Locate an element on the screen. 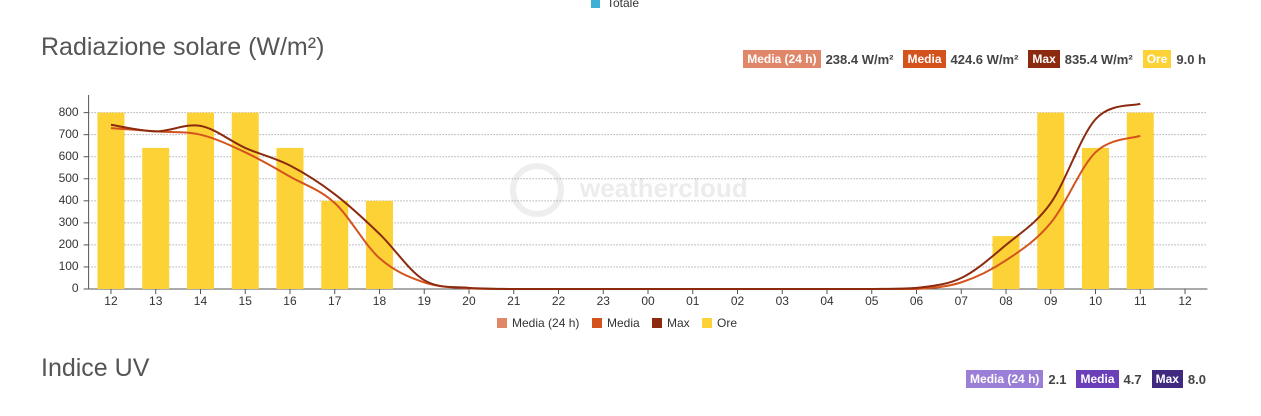  badge-value: 8.0 is located at coordinates (1196, 379).